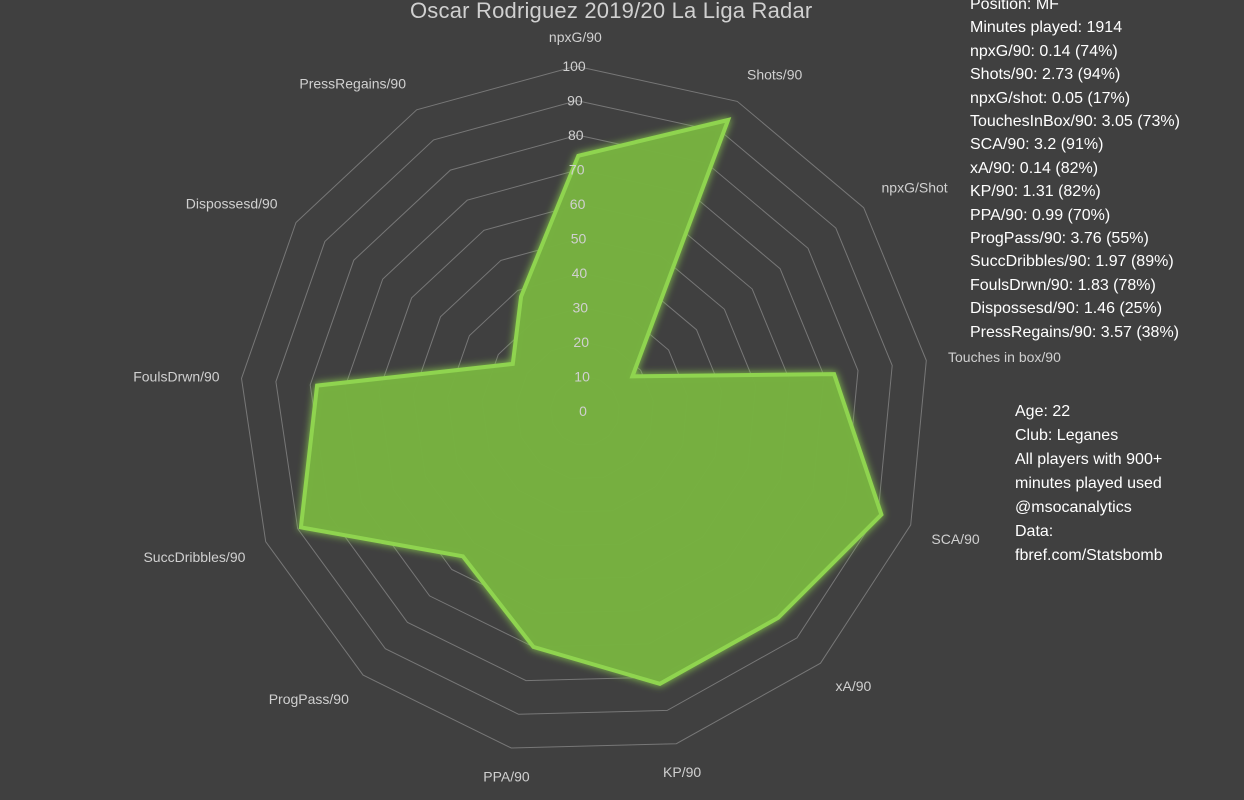  I want to click on radar-tick-label: 10, so click(582, 377).